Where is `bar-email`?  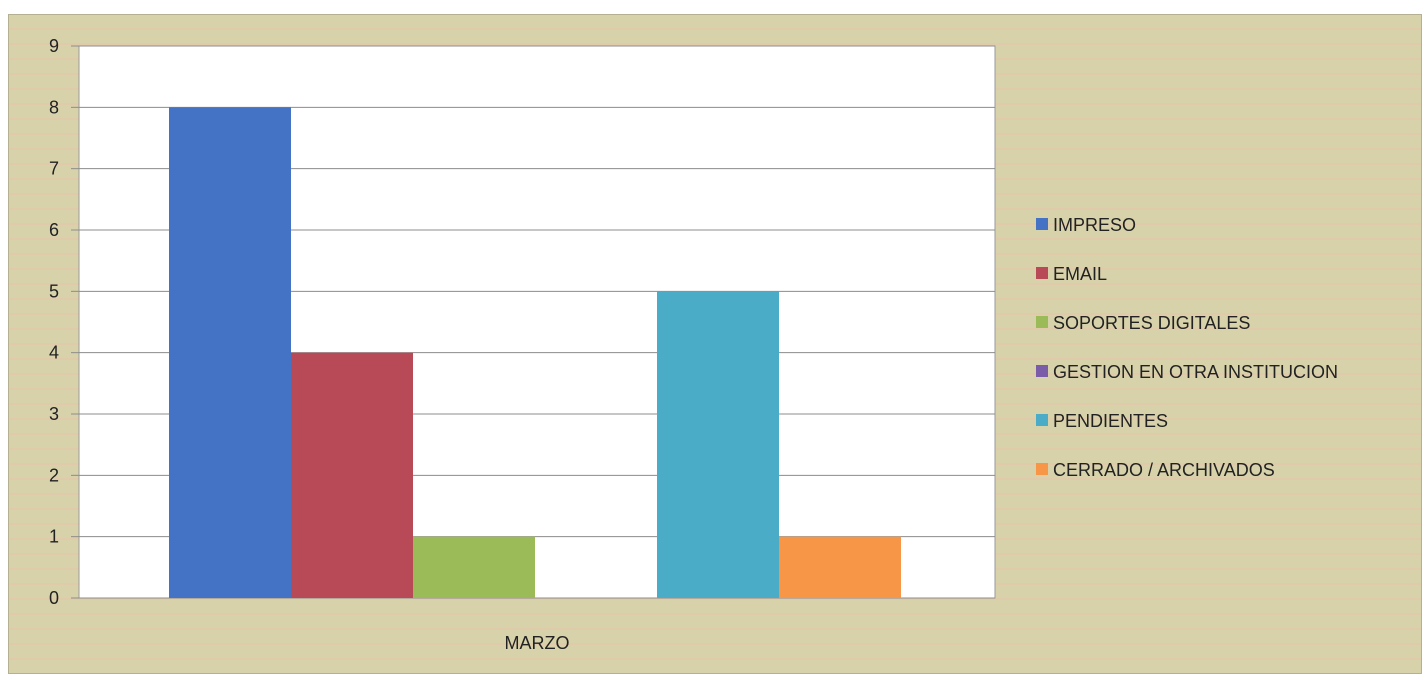 bar-email is located at coordinates (352, 475).